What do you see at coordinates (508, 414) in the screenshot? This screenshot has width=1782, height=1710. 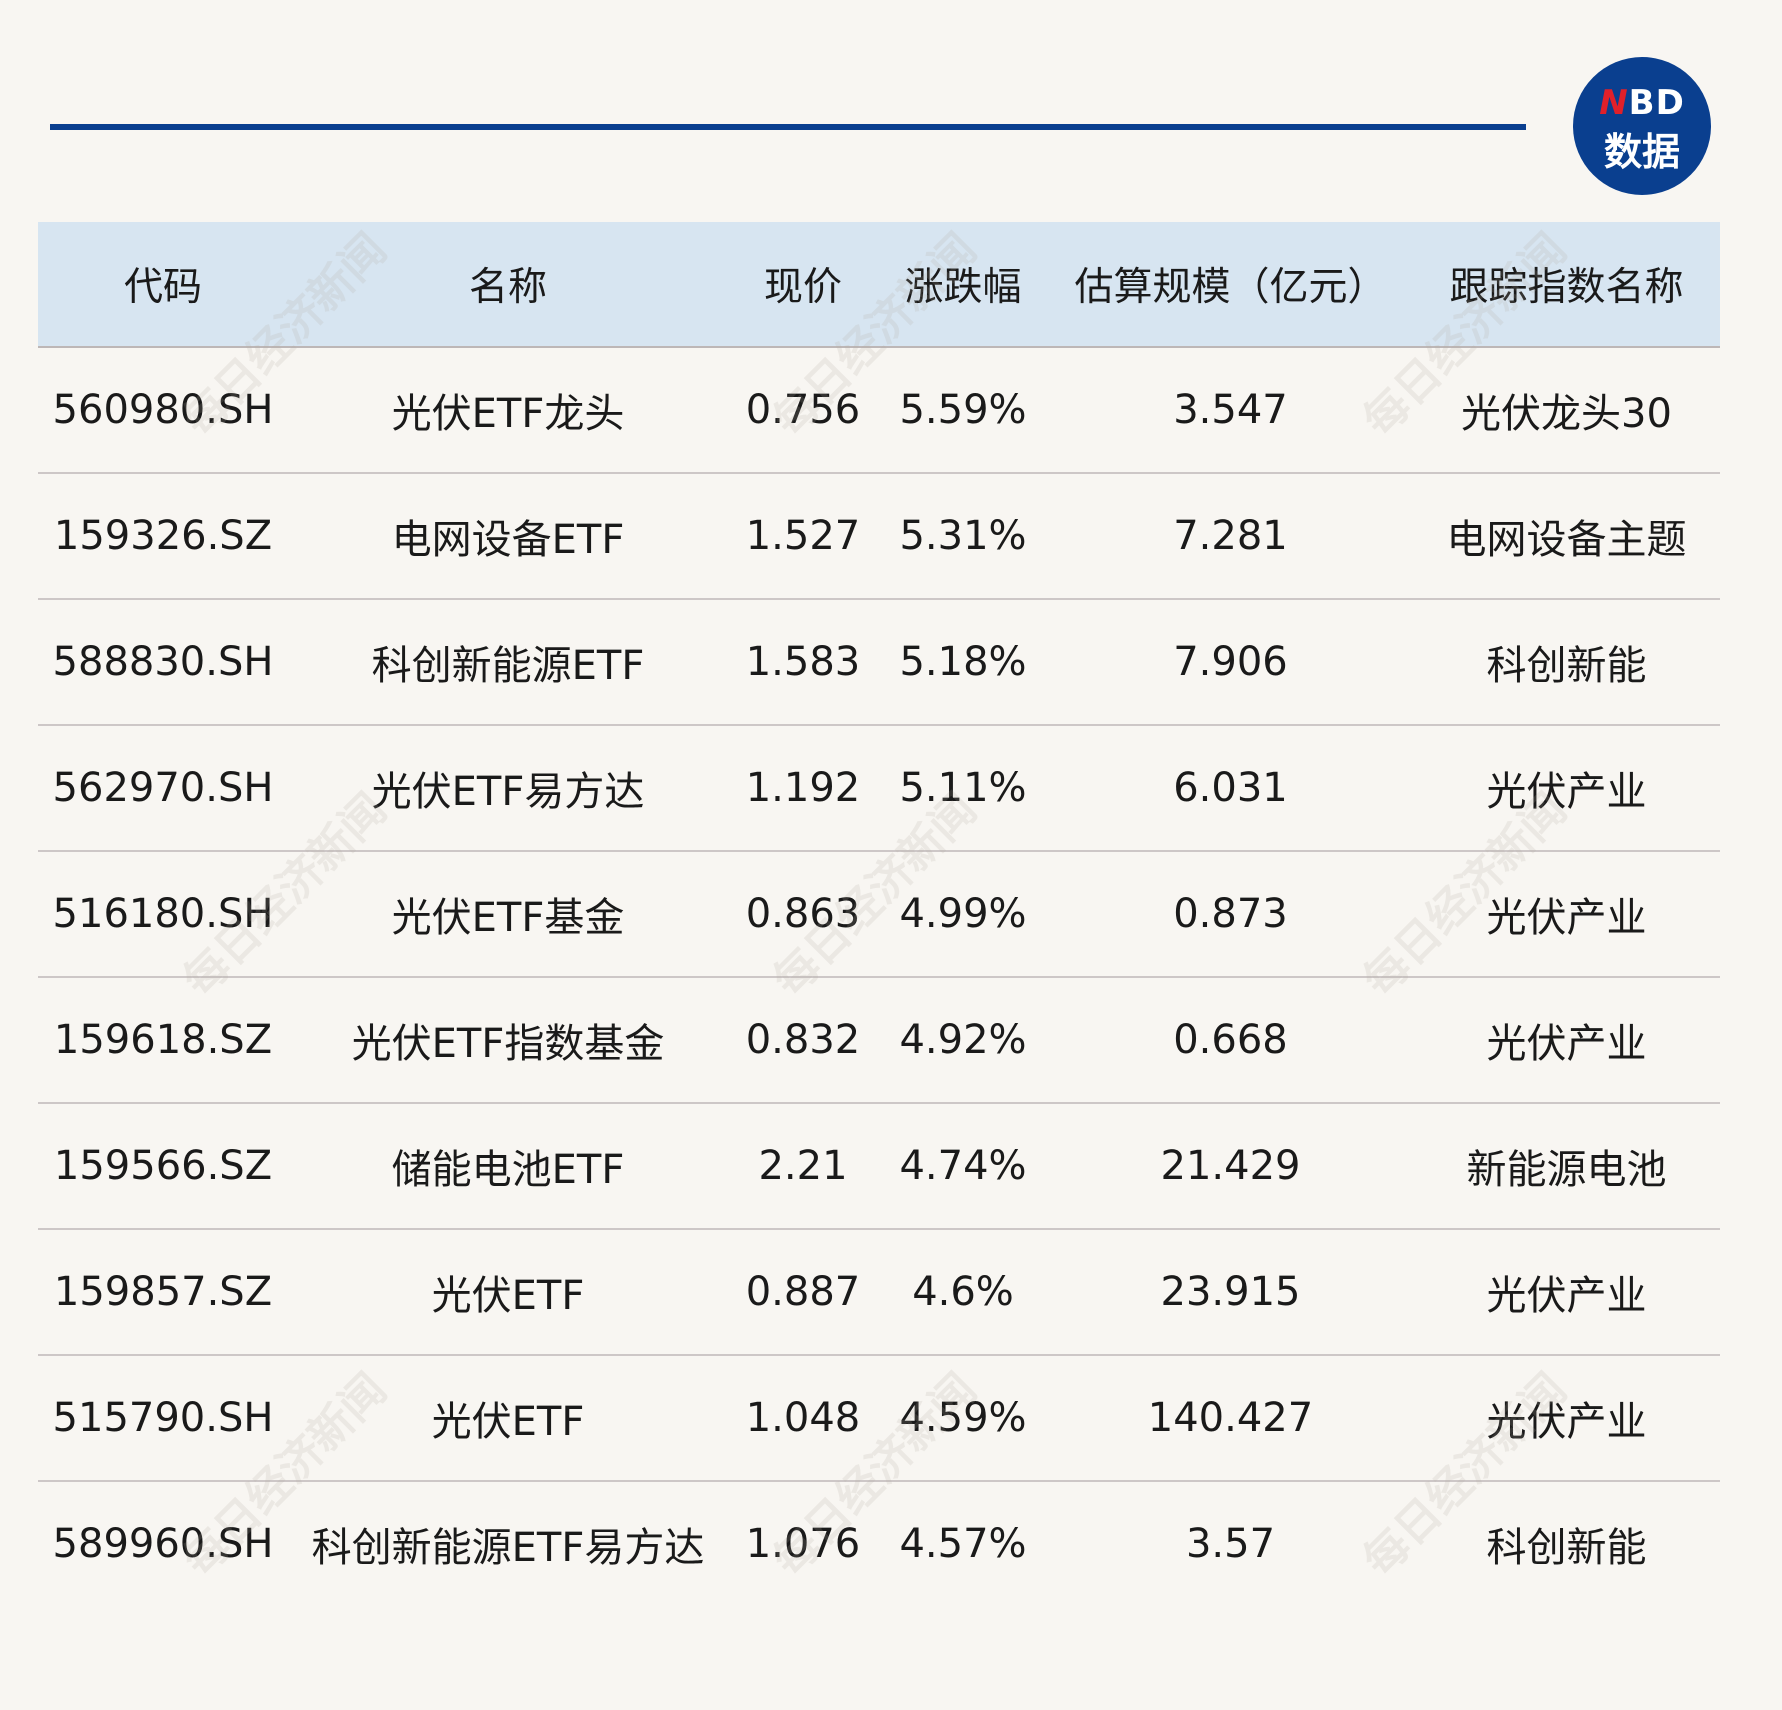 I see `cell-name: 光伏ETF龙头` at bounding box center [508, 414].